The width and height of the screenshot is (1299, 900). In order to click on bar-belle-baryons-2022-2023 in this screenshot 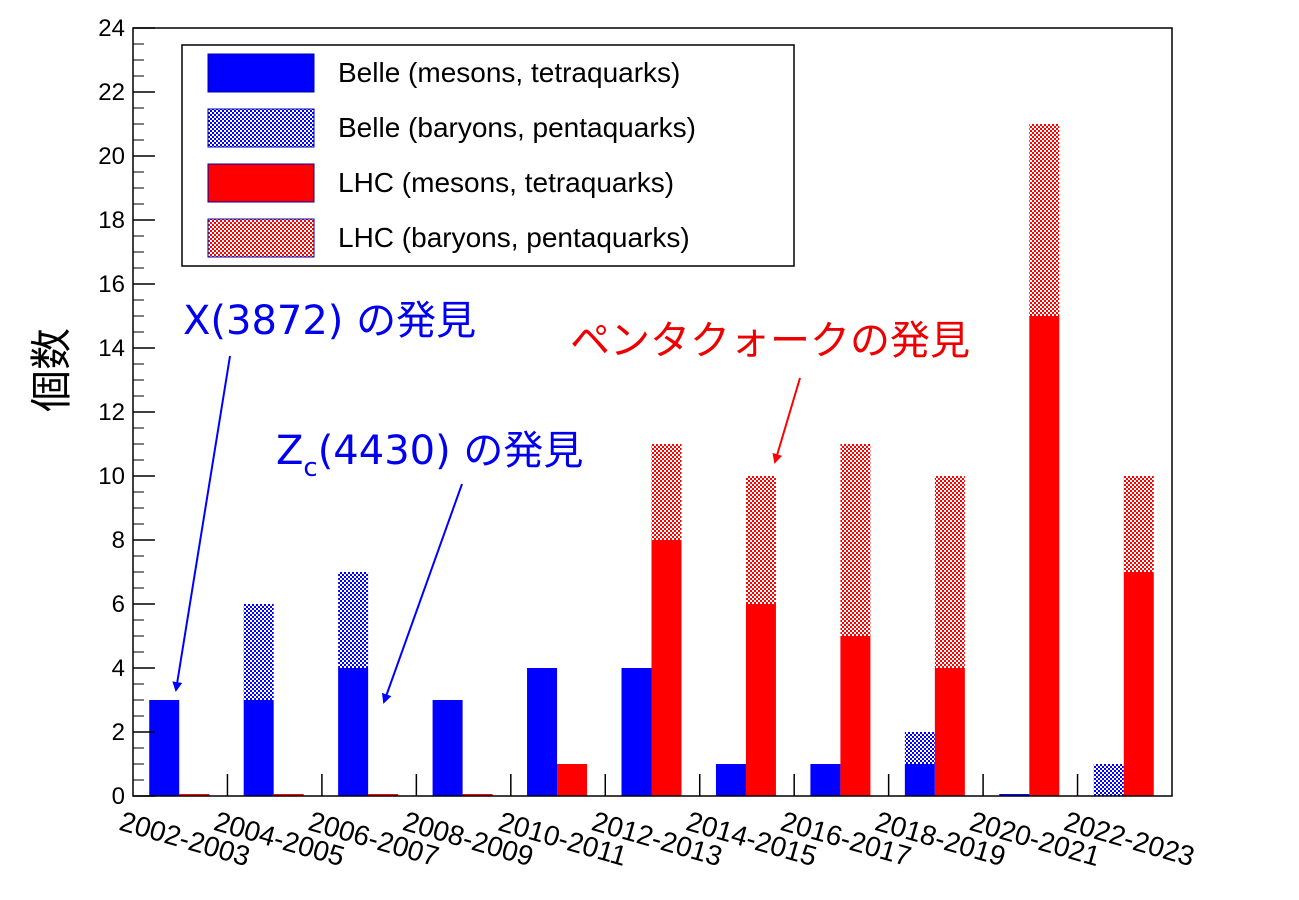, I will do `click(1108, 780)`.